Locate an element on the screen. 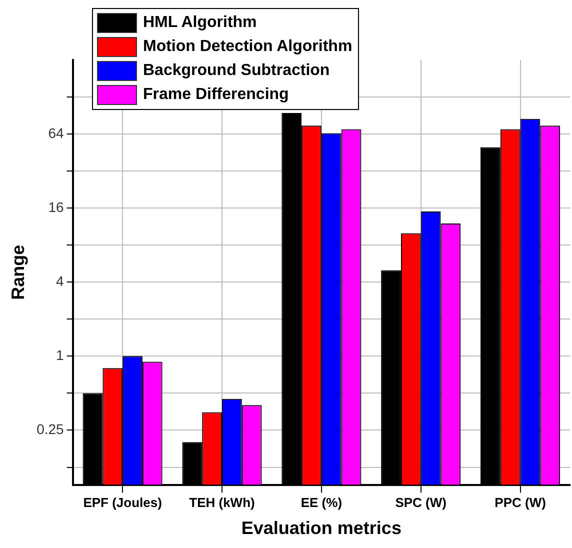  y-tick-label: 16 is located at coordinates (56, 206).